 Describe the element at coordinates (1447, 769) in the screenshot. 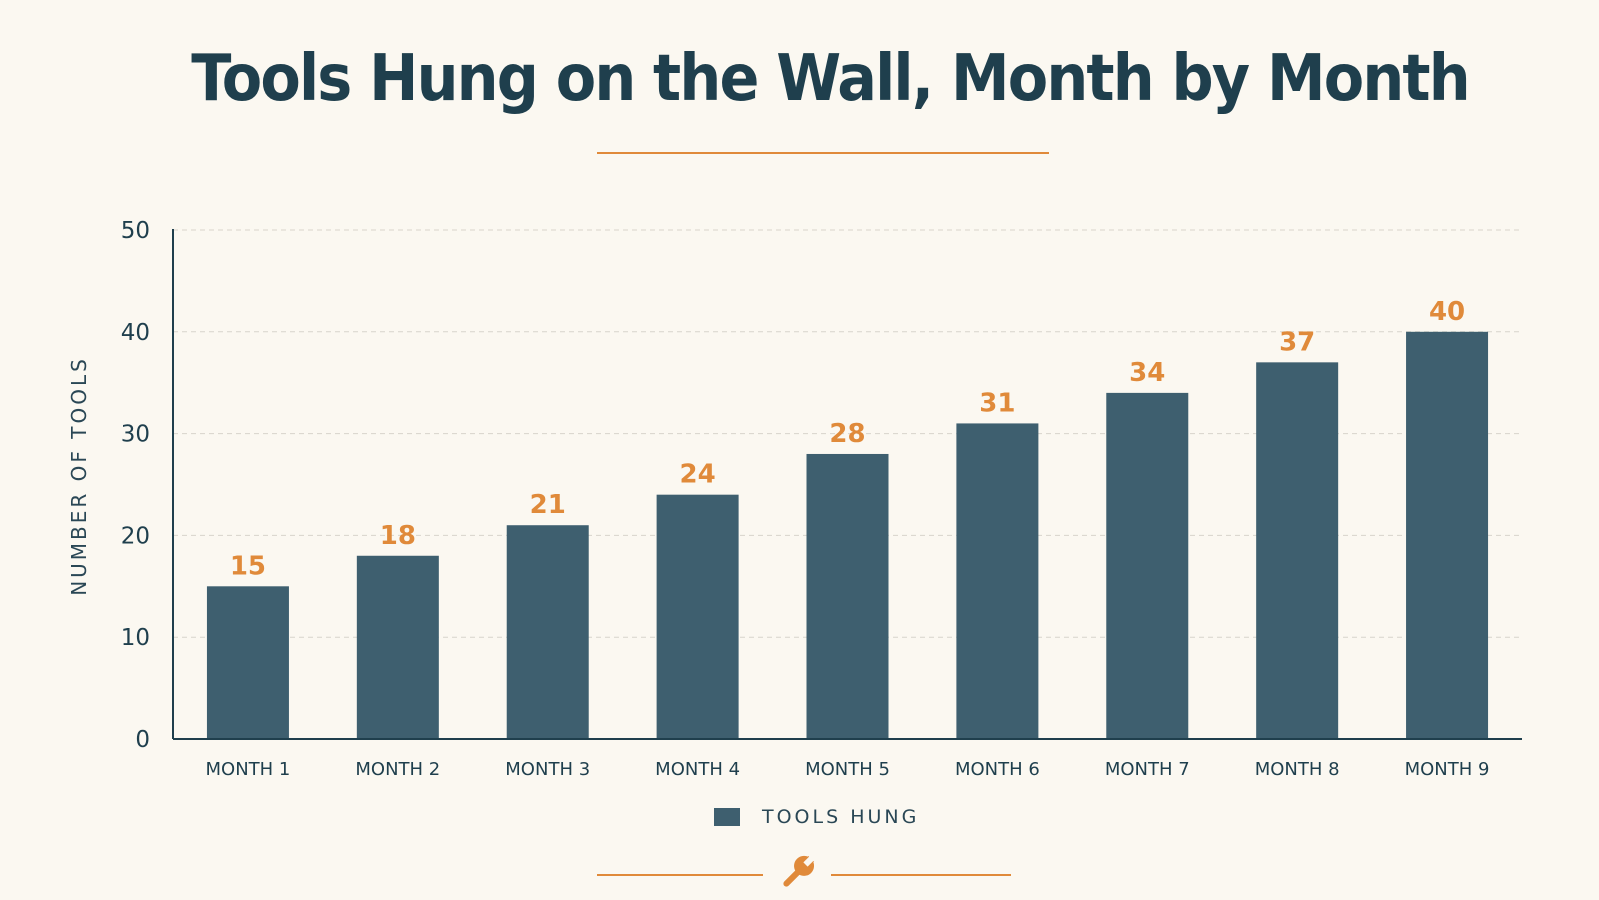

I see `x-tick-label: MONTH 9` at that location.